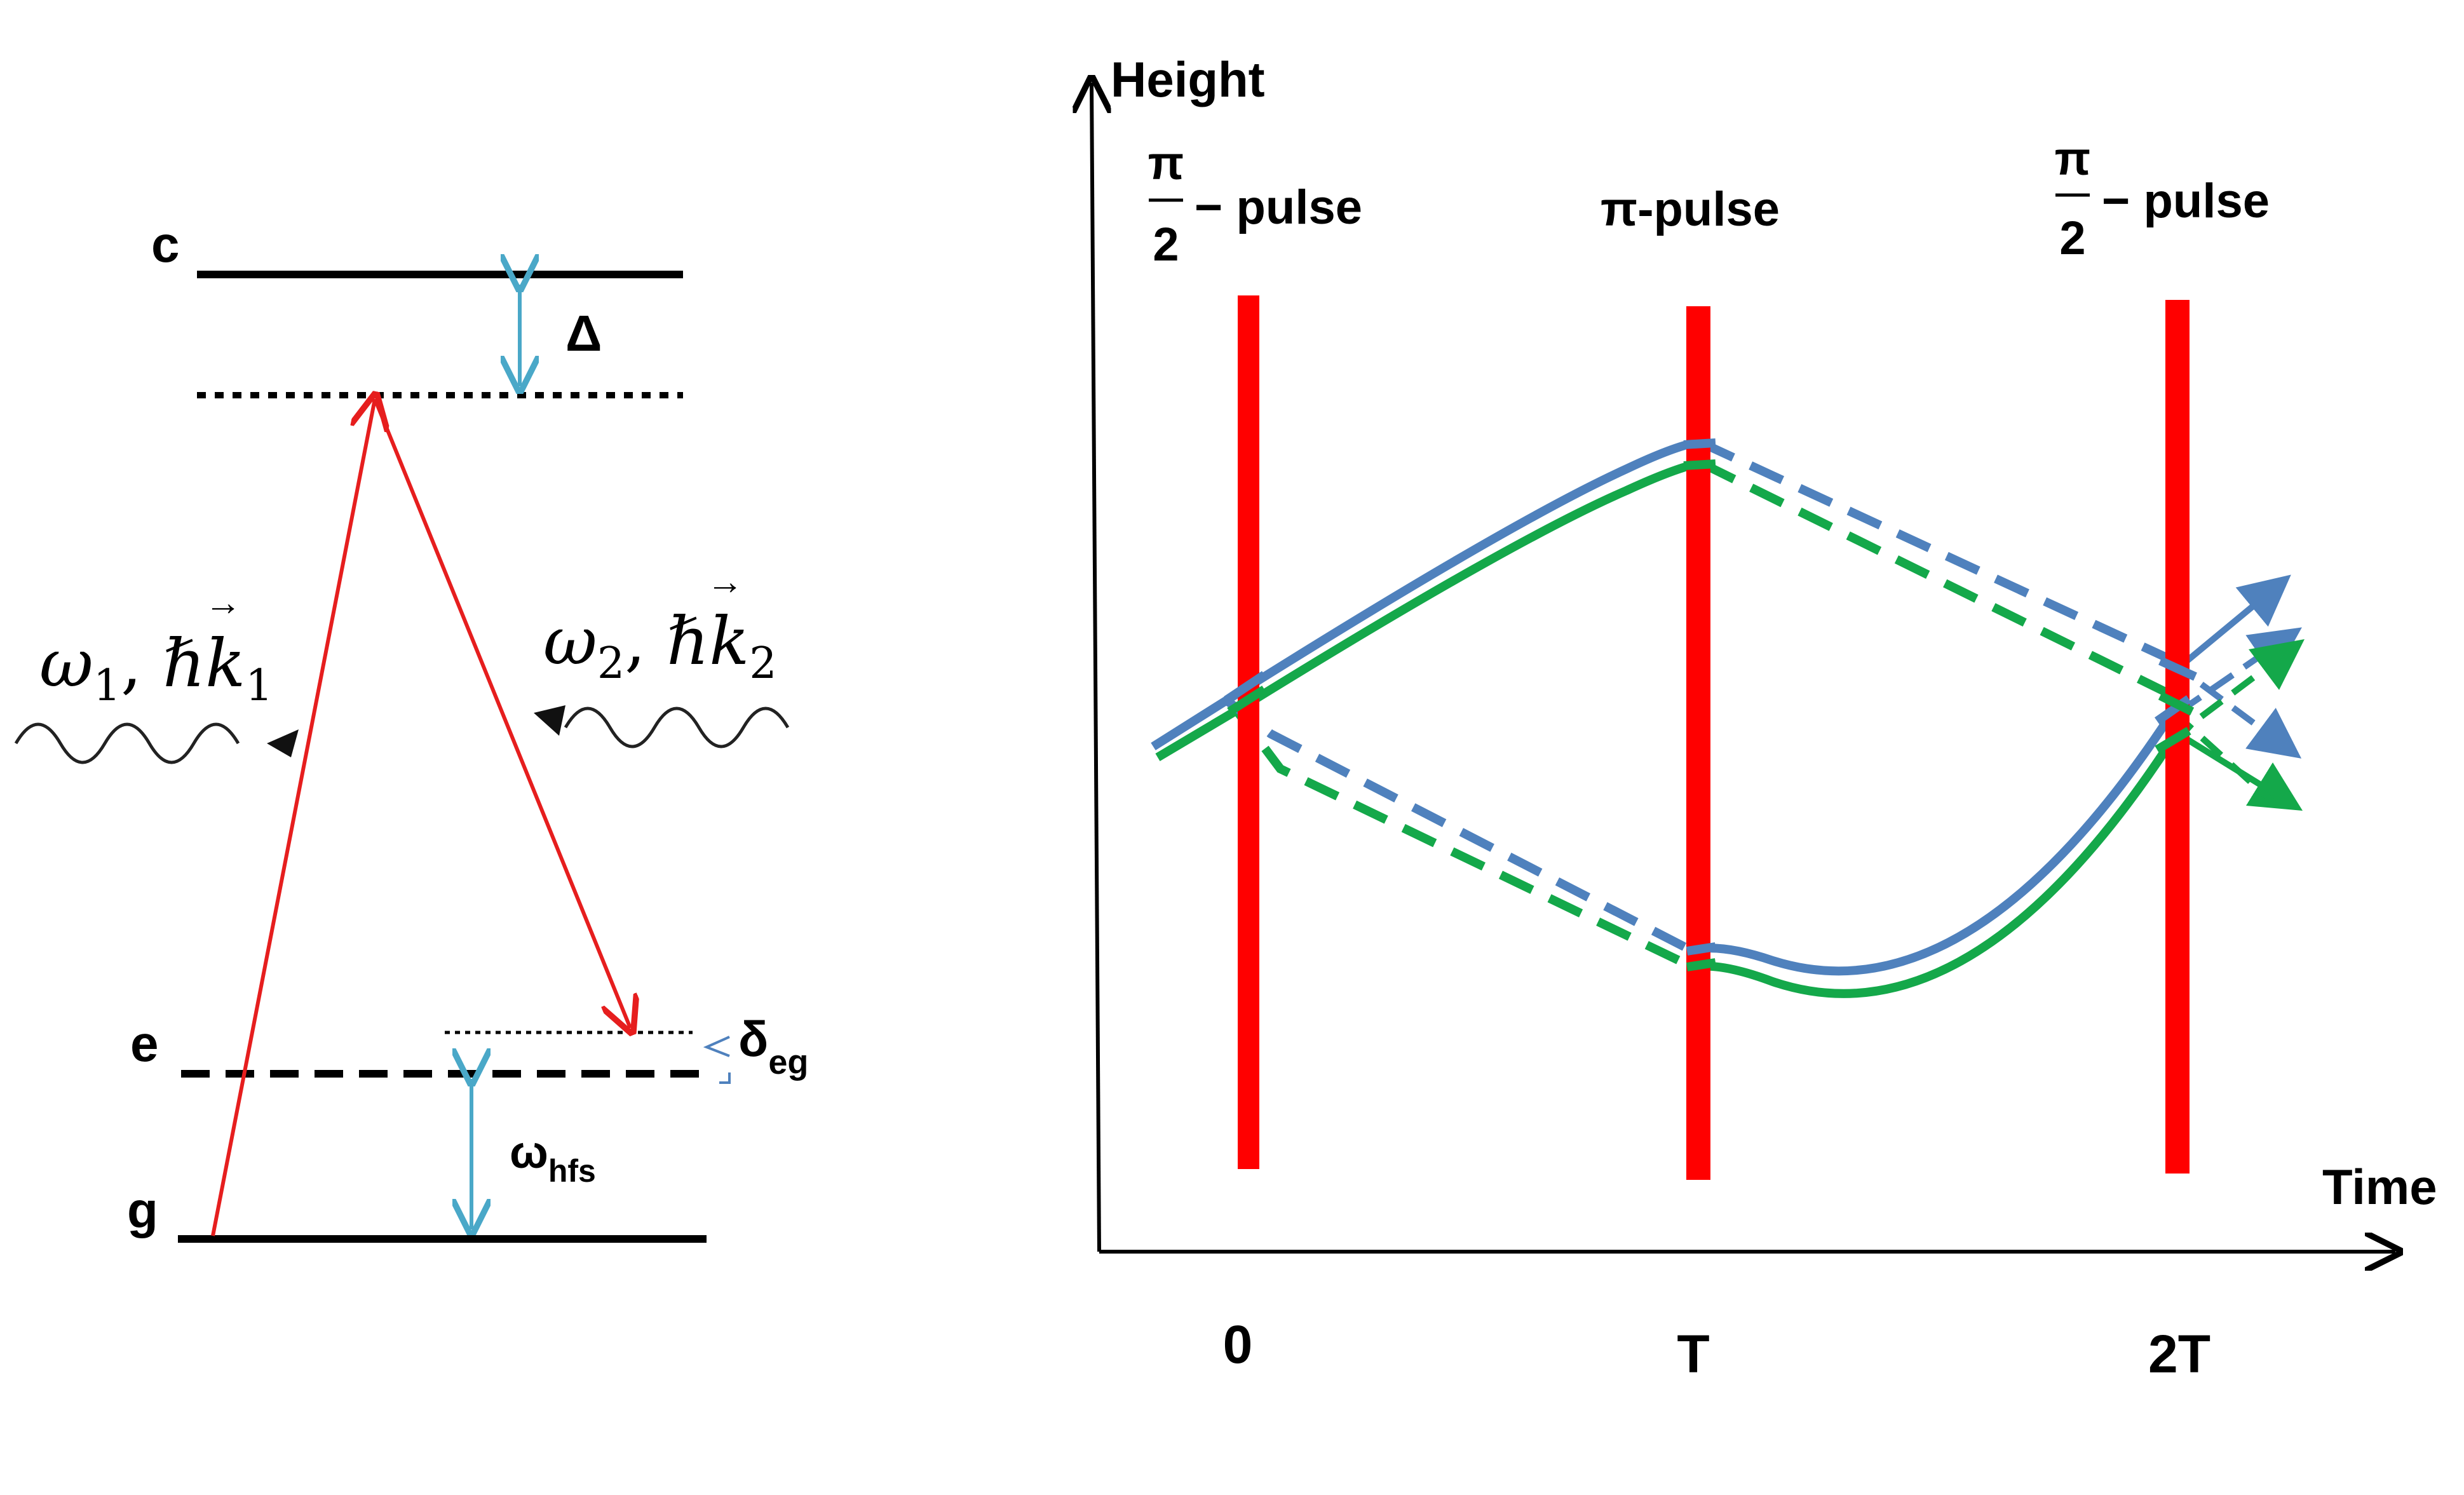  Describe the element at coordinates (1430, 610) in the screenshot. I see `green-solid-upper-path` at that location.